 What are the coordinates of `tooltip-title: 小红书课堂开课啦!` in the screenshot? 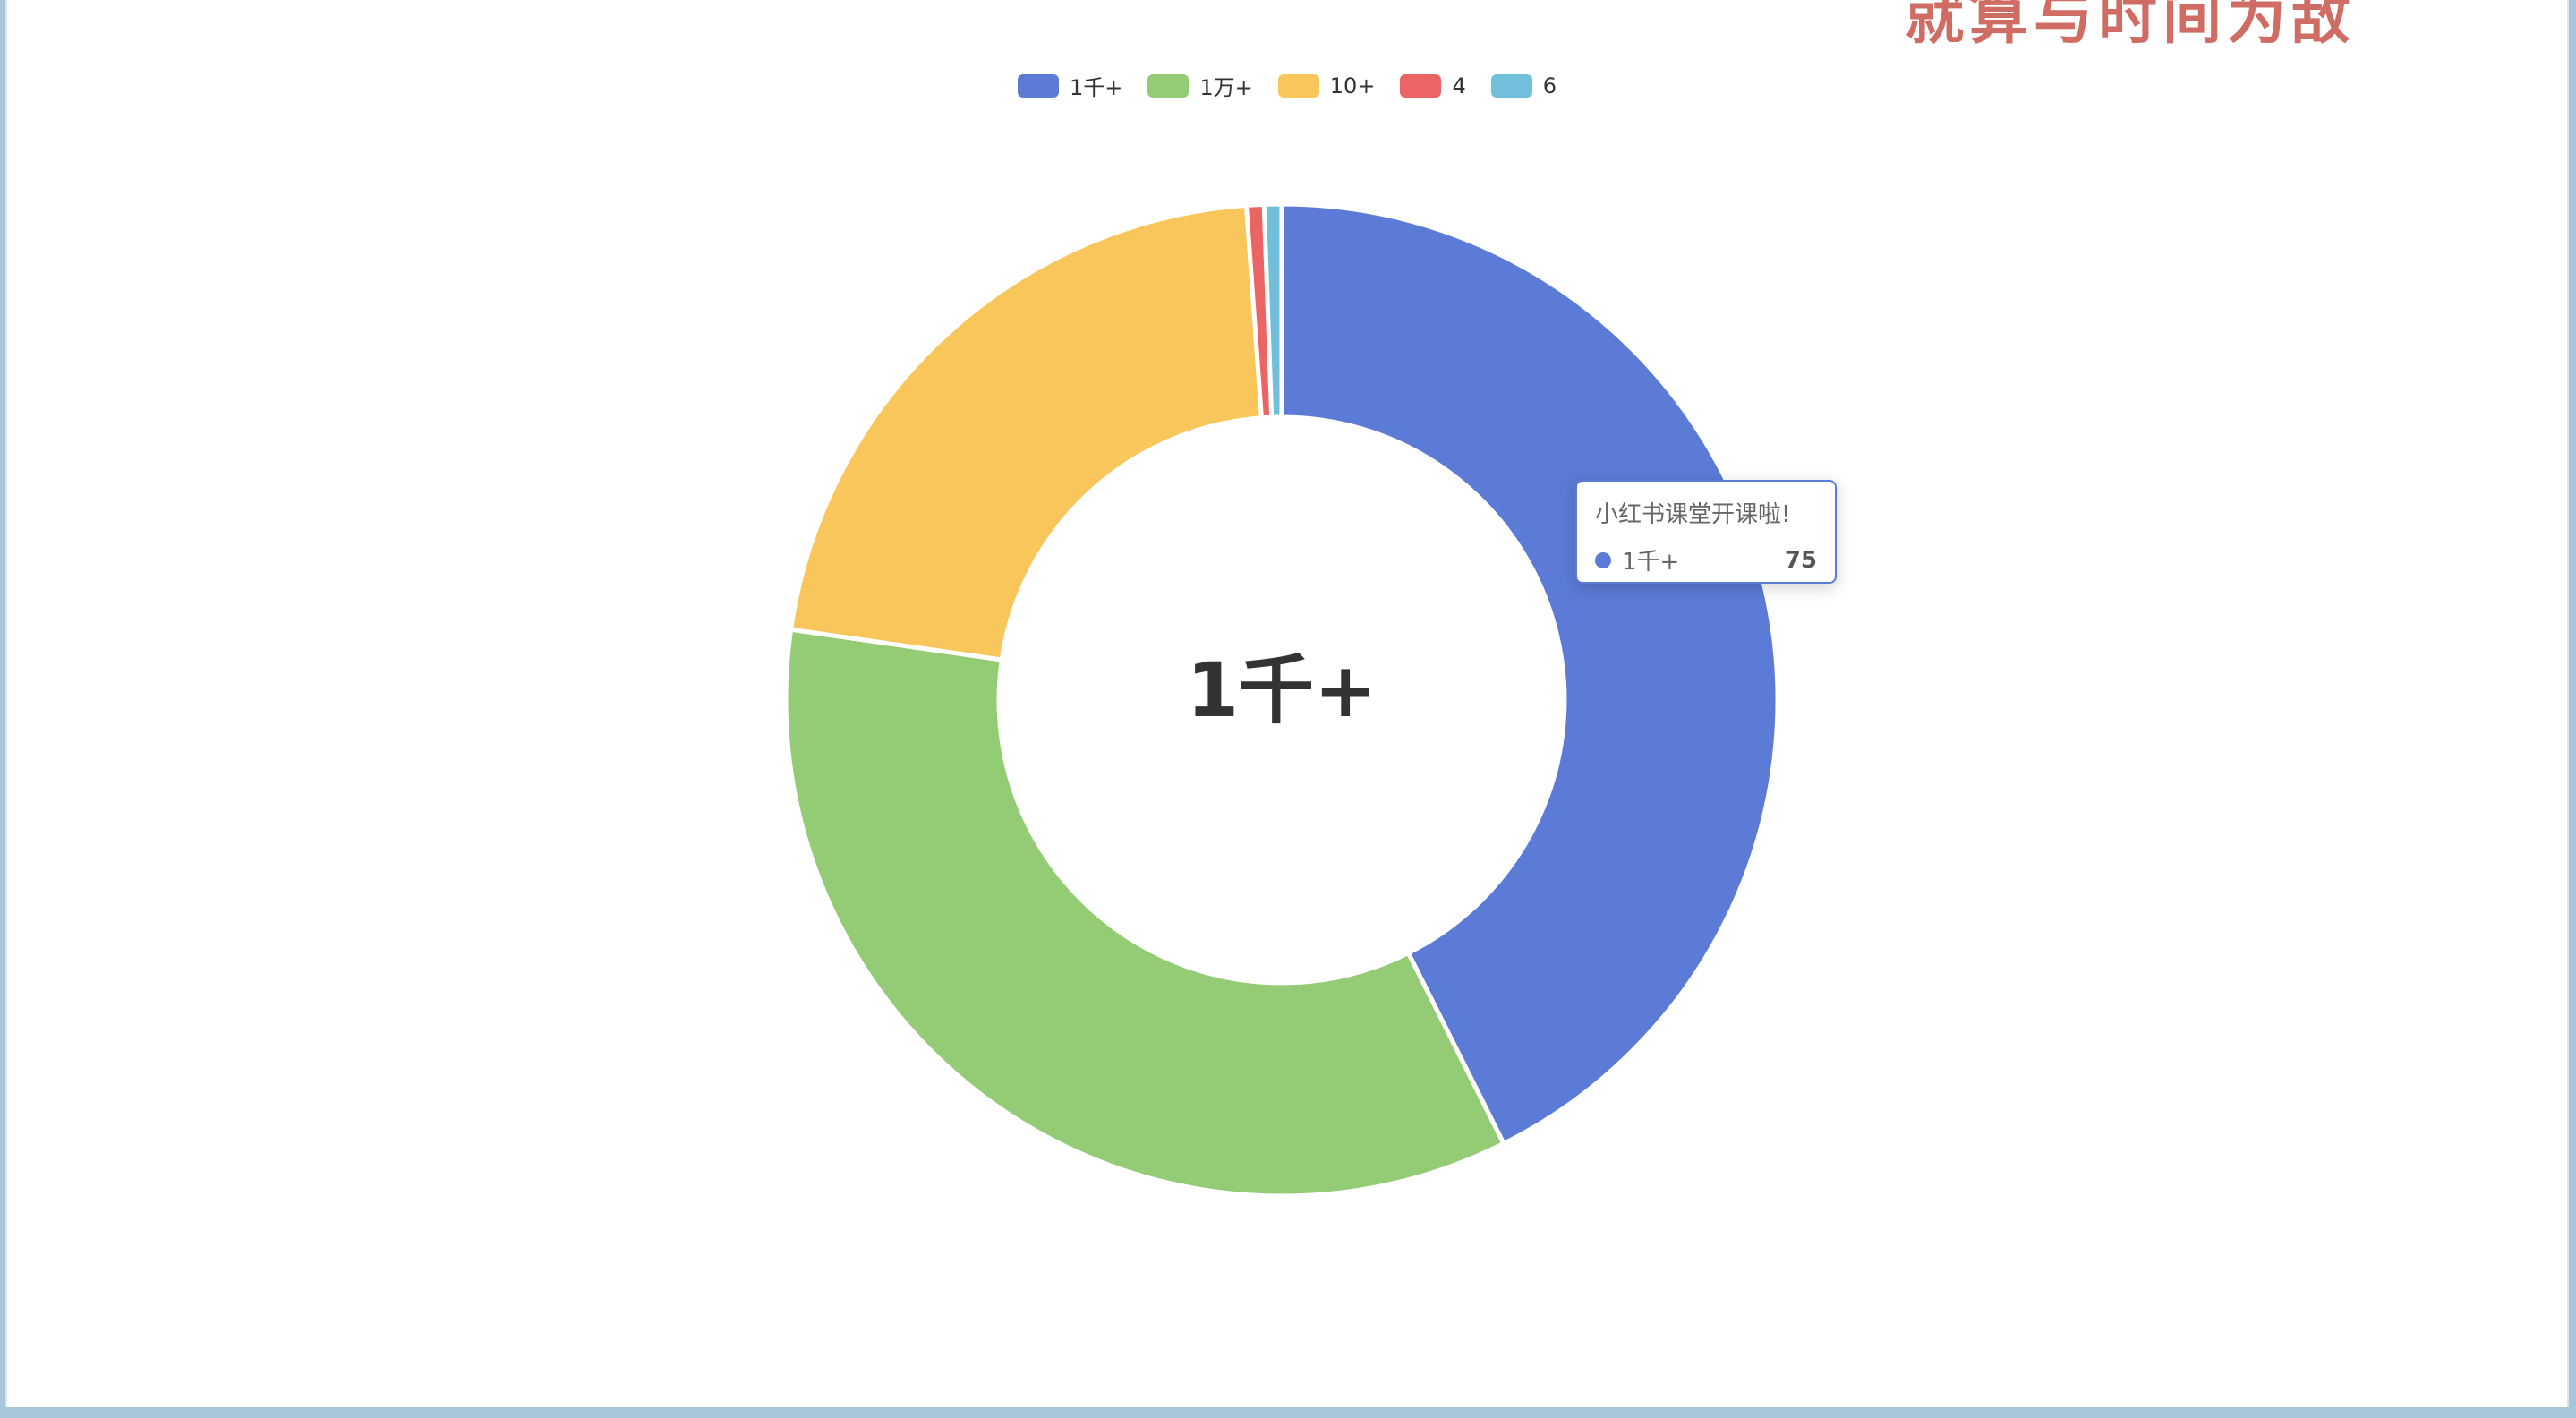 It's located at (1693, 514).